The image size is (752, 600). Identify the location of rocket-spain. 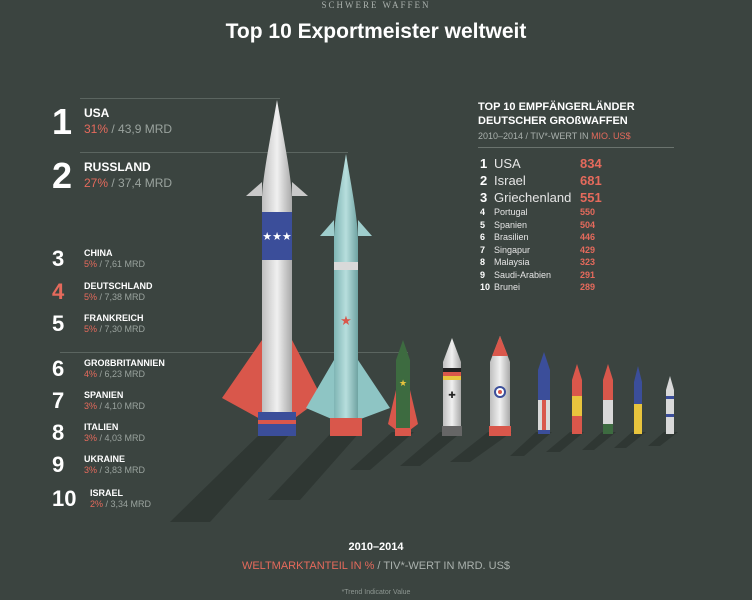
(577, 399).